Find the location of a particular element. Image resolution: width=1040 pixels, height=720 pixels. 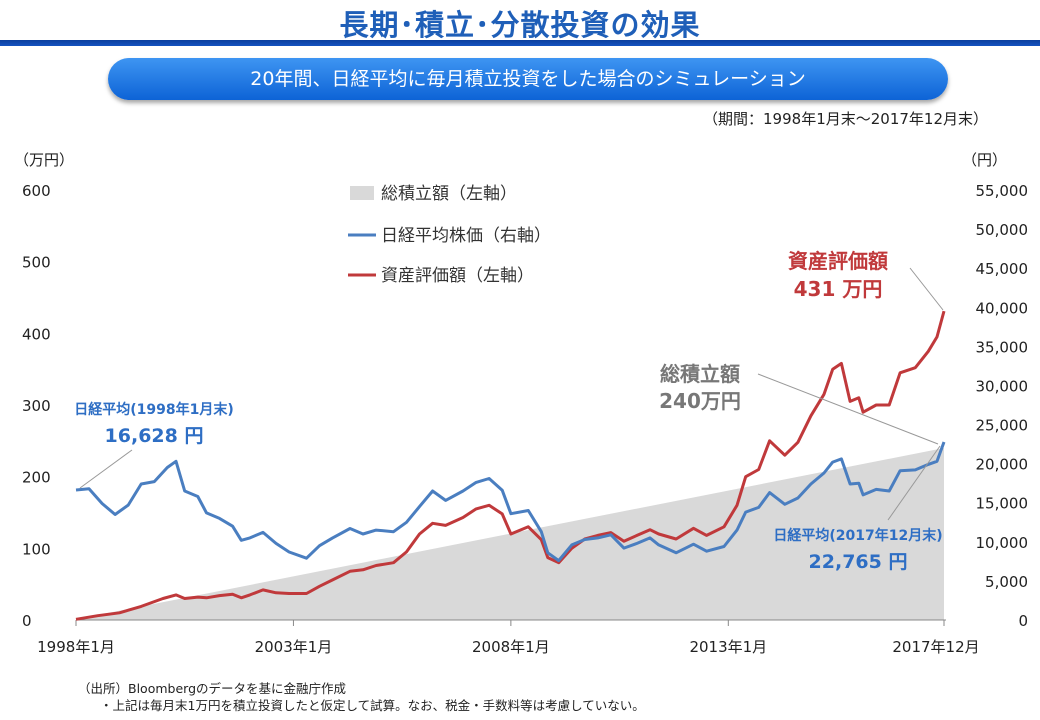

x-tick-label: 2008年1月 is located at coordinates (511, 647).